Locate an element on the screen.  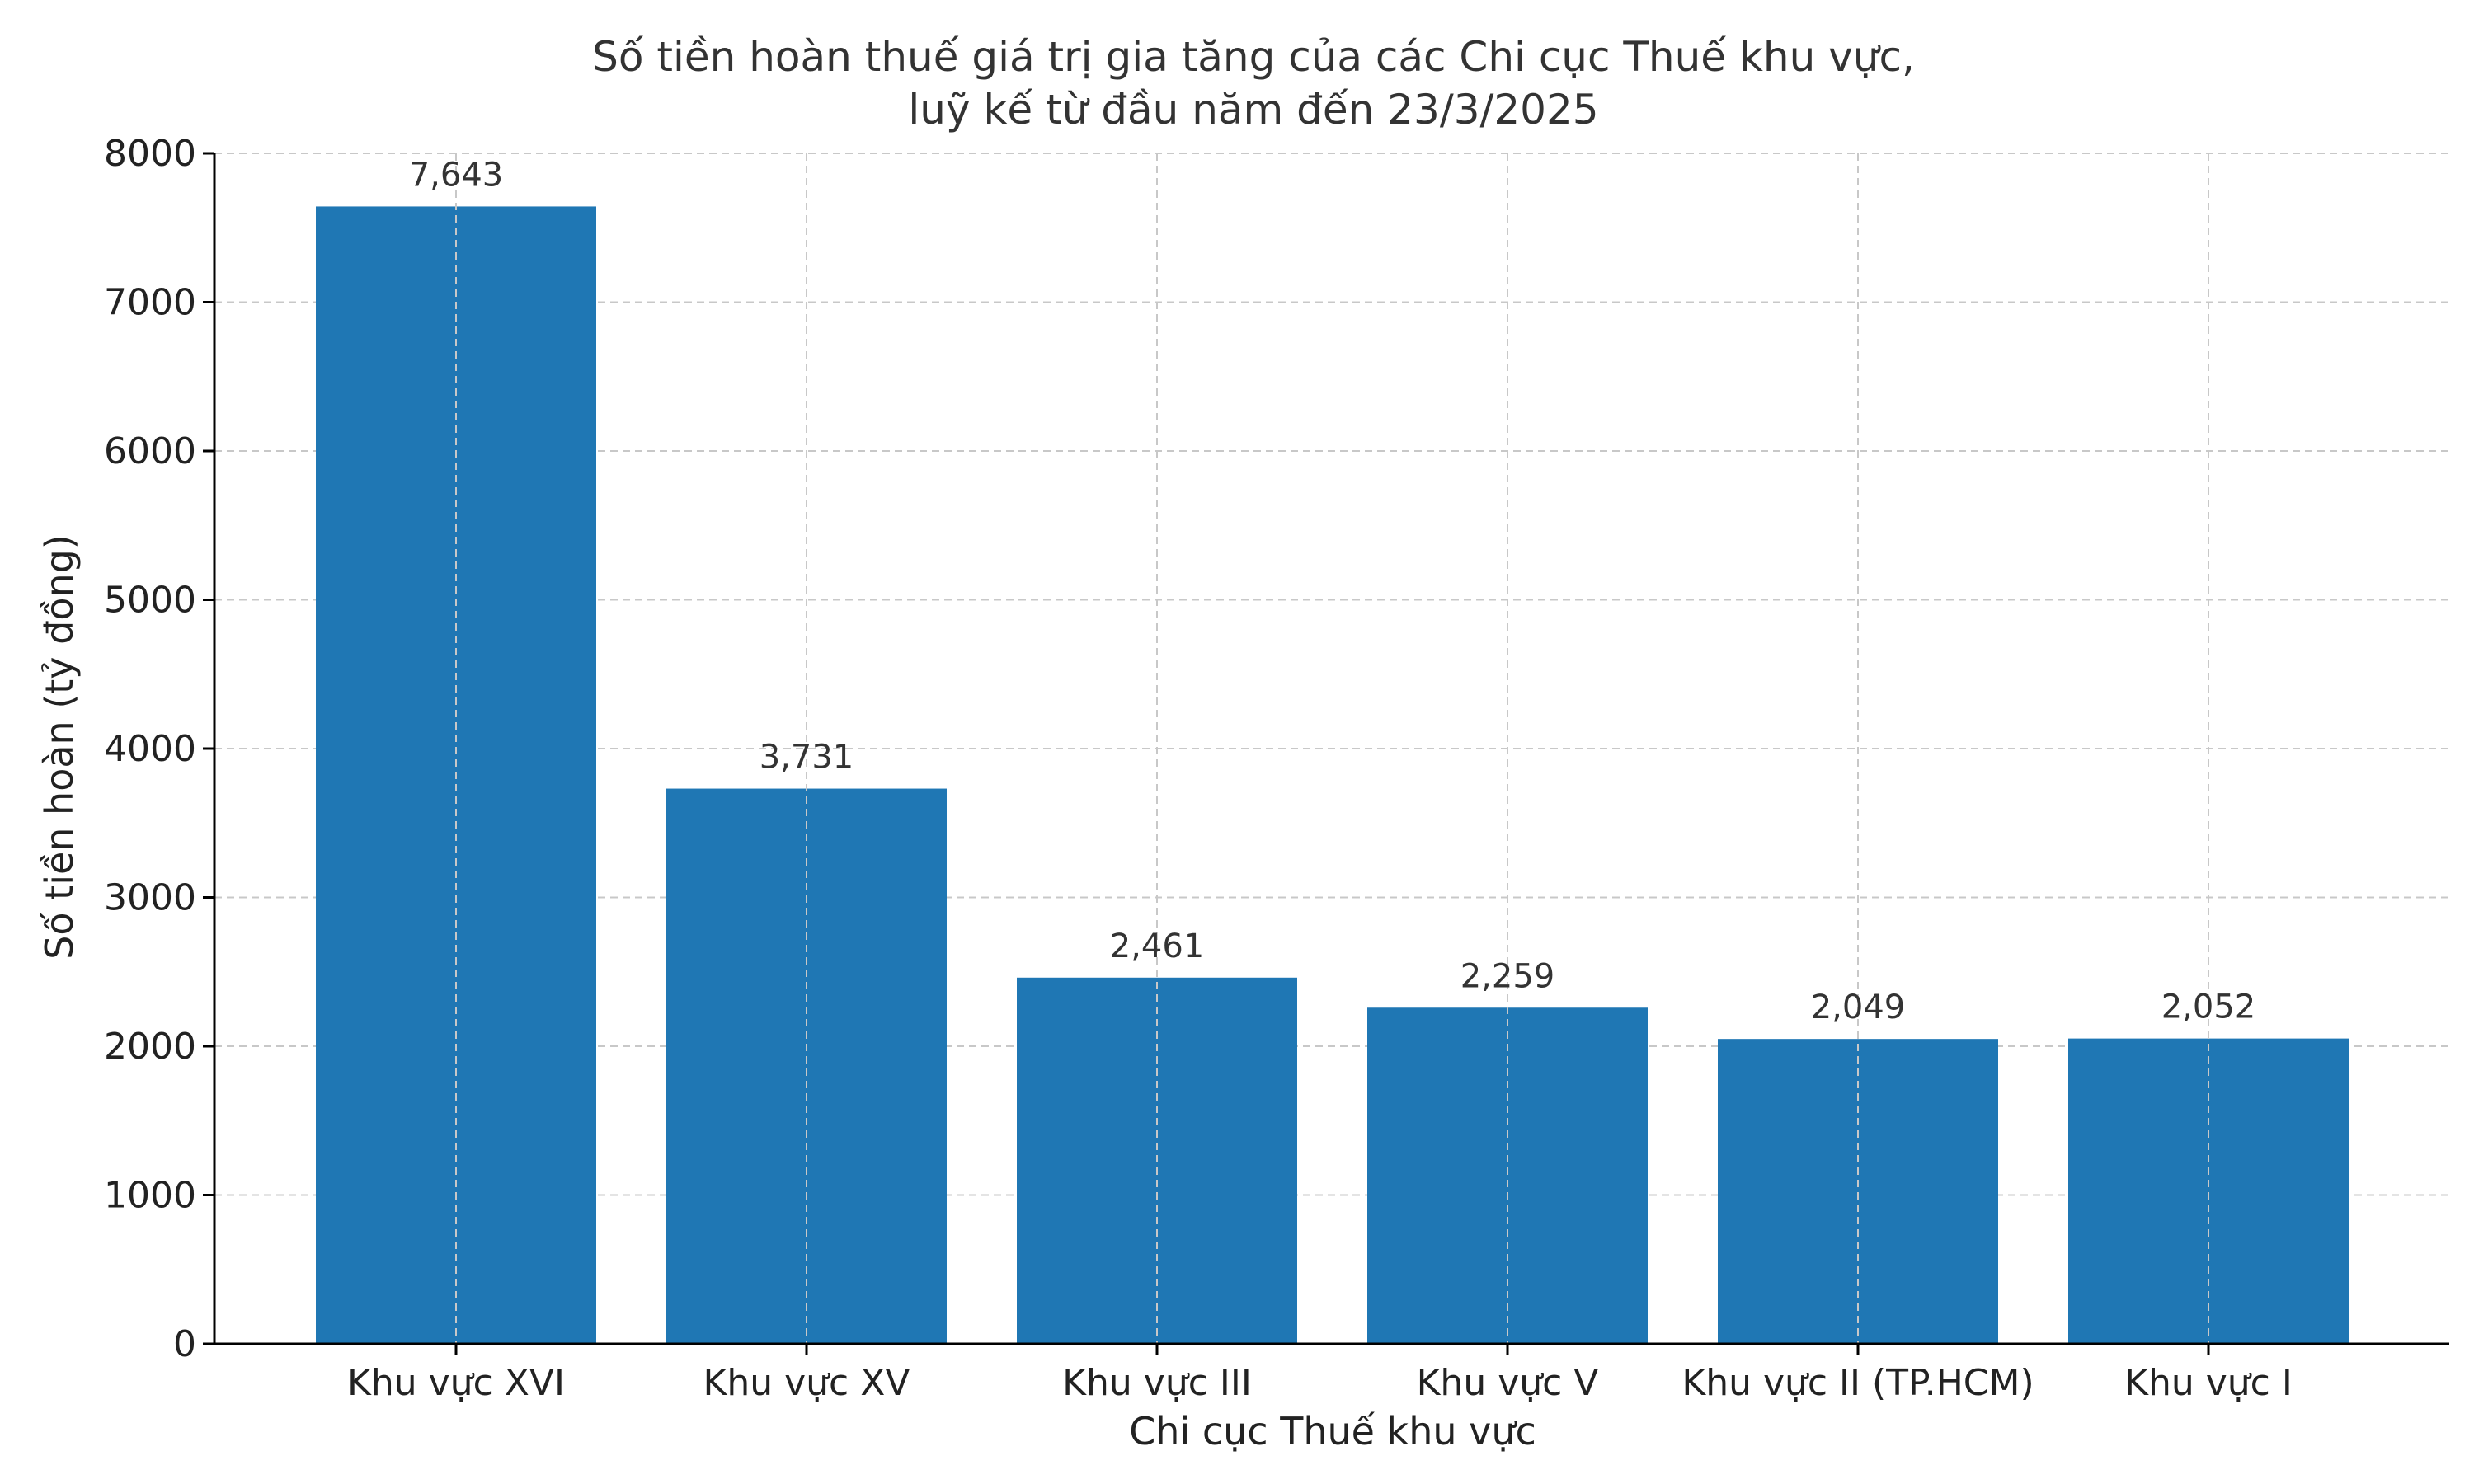
y-tick-label: 2000 is located at coordinates (150, 1047).